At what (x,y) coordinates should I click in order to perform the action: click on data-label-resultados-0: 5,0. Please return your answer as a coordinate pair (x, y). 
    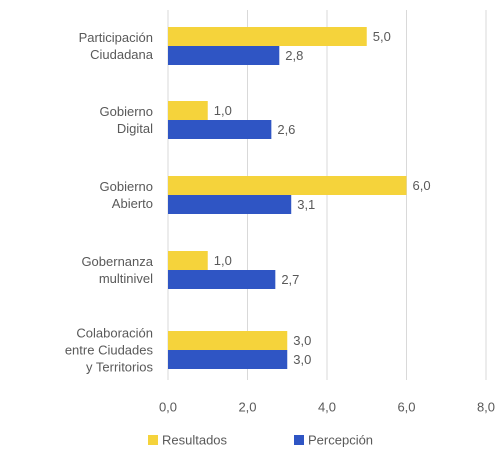
    Looking at the image, I should click on (382, 36).